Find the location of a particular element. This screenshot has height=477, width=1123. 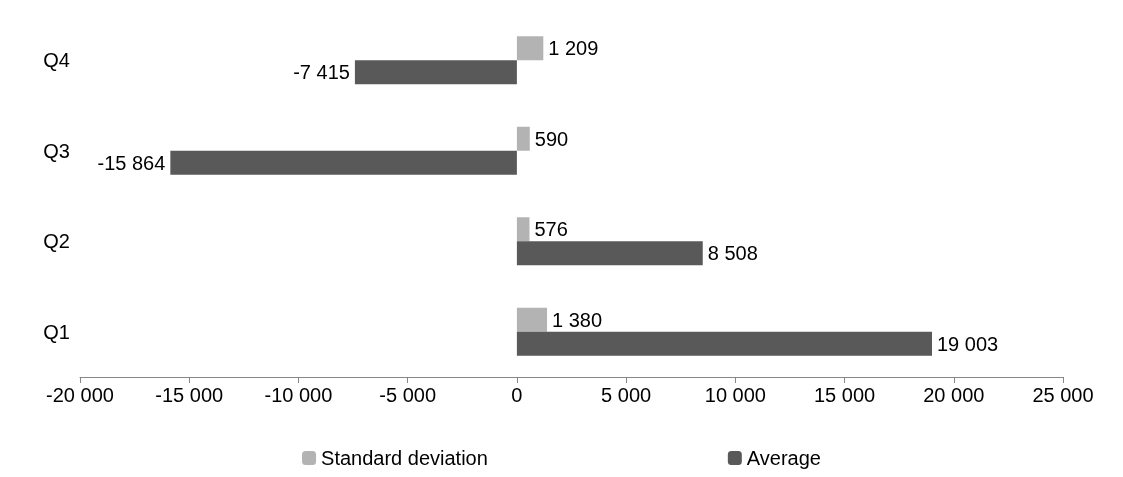

x-tick-label: 15 000 is located at coordinates (844, 395).